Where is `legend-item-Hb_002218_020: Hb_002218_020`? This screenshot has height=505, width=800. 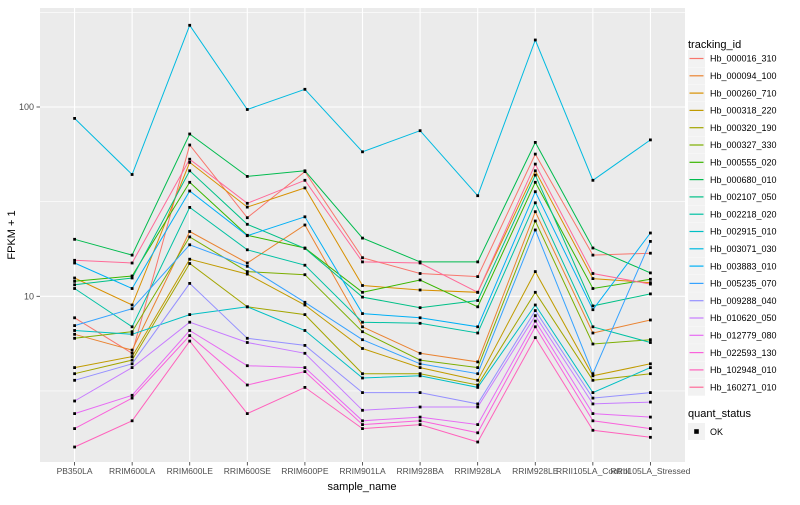 legend-item-Hb_002218_020: Hb_002218_020 is located at coordinates (732, 214).